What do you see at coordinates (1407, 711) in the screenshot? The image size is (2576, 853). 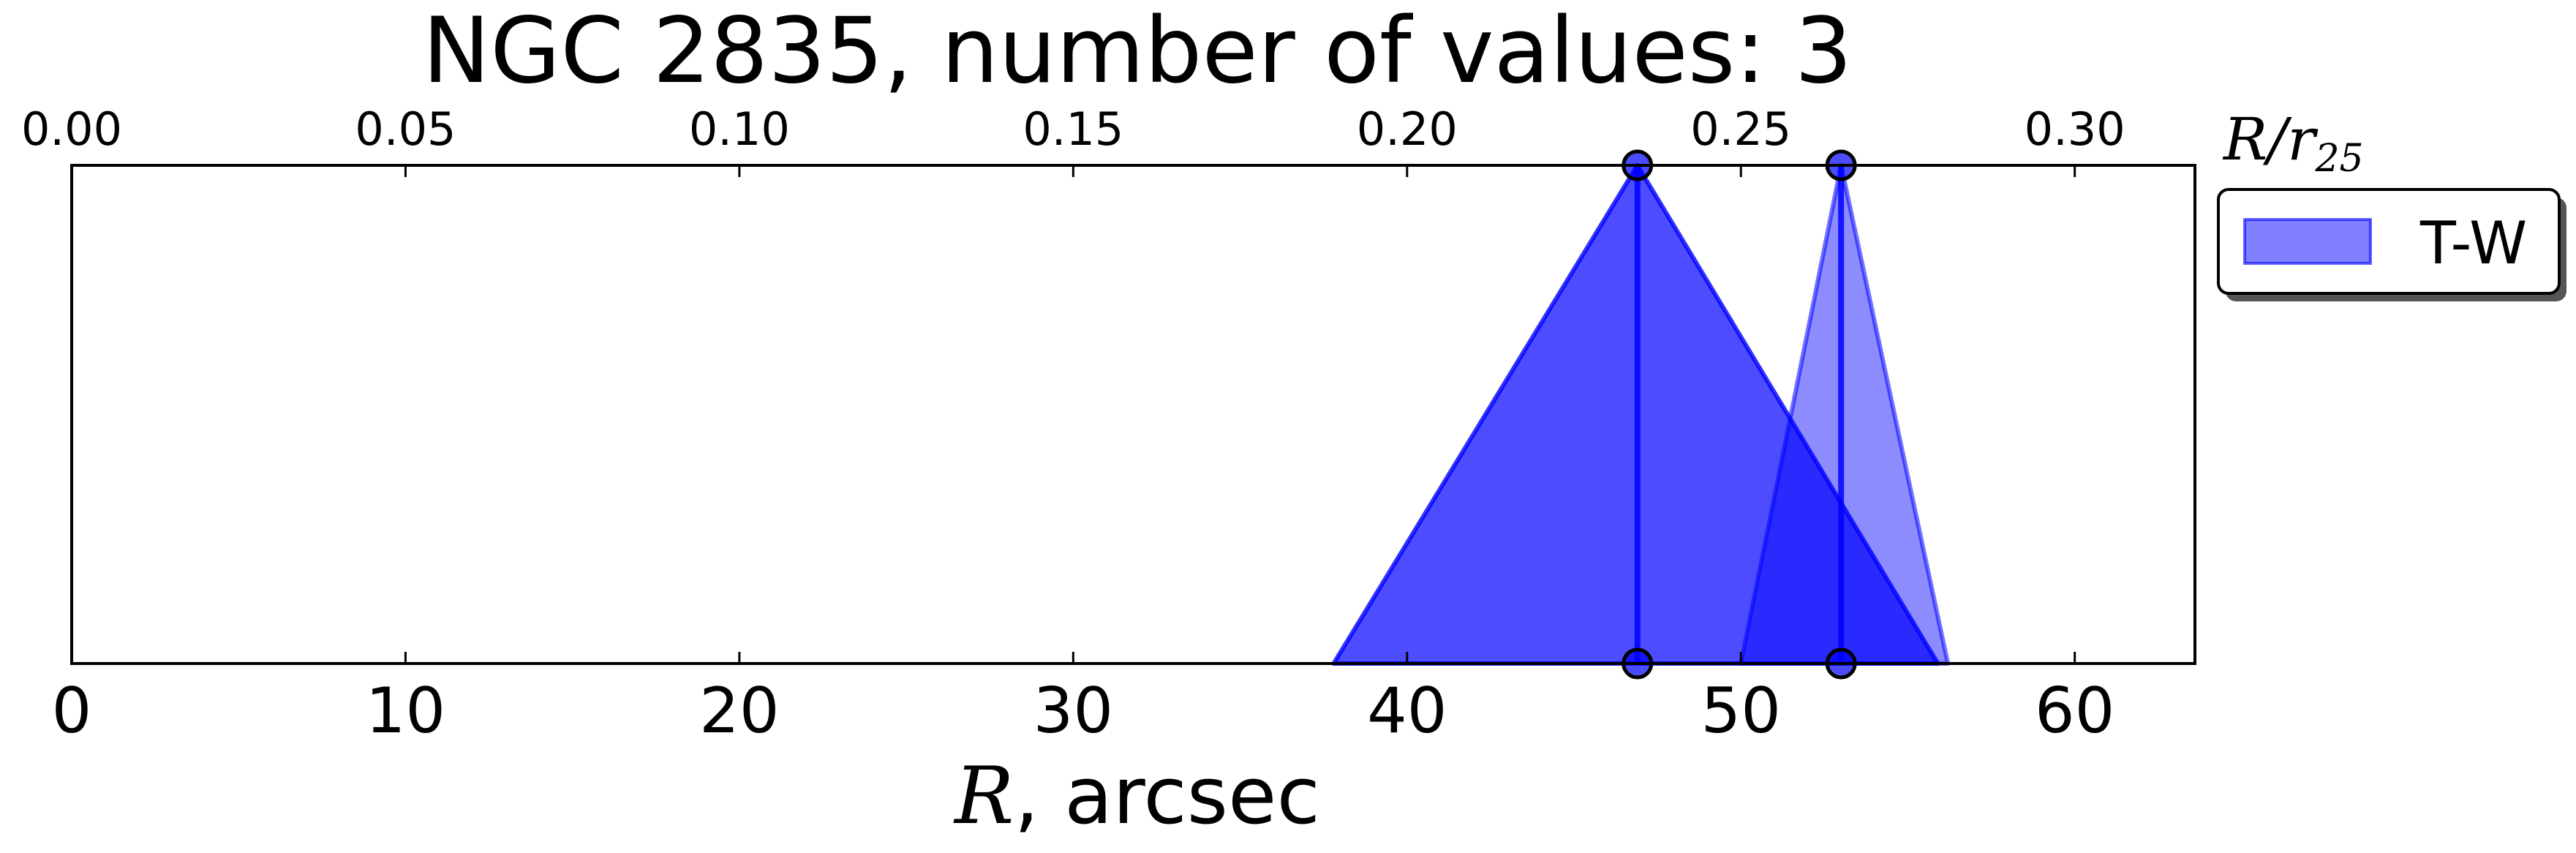 I see `bottom-tick-label: 40` at bounding box center [1407, 711].